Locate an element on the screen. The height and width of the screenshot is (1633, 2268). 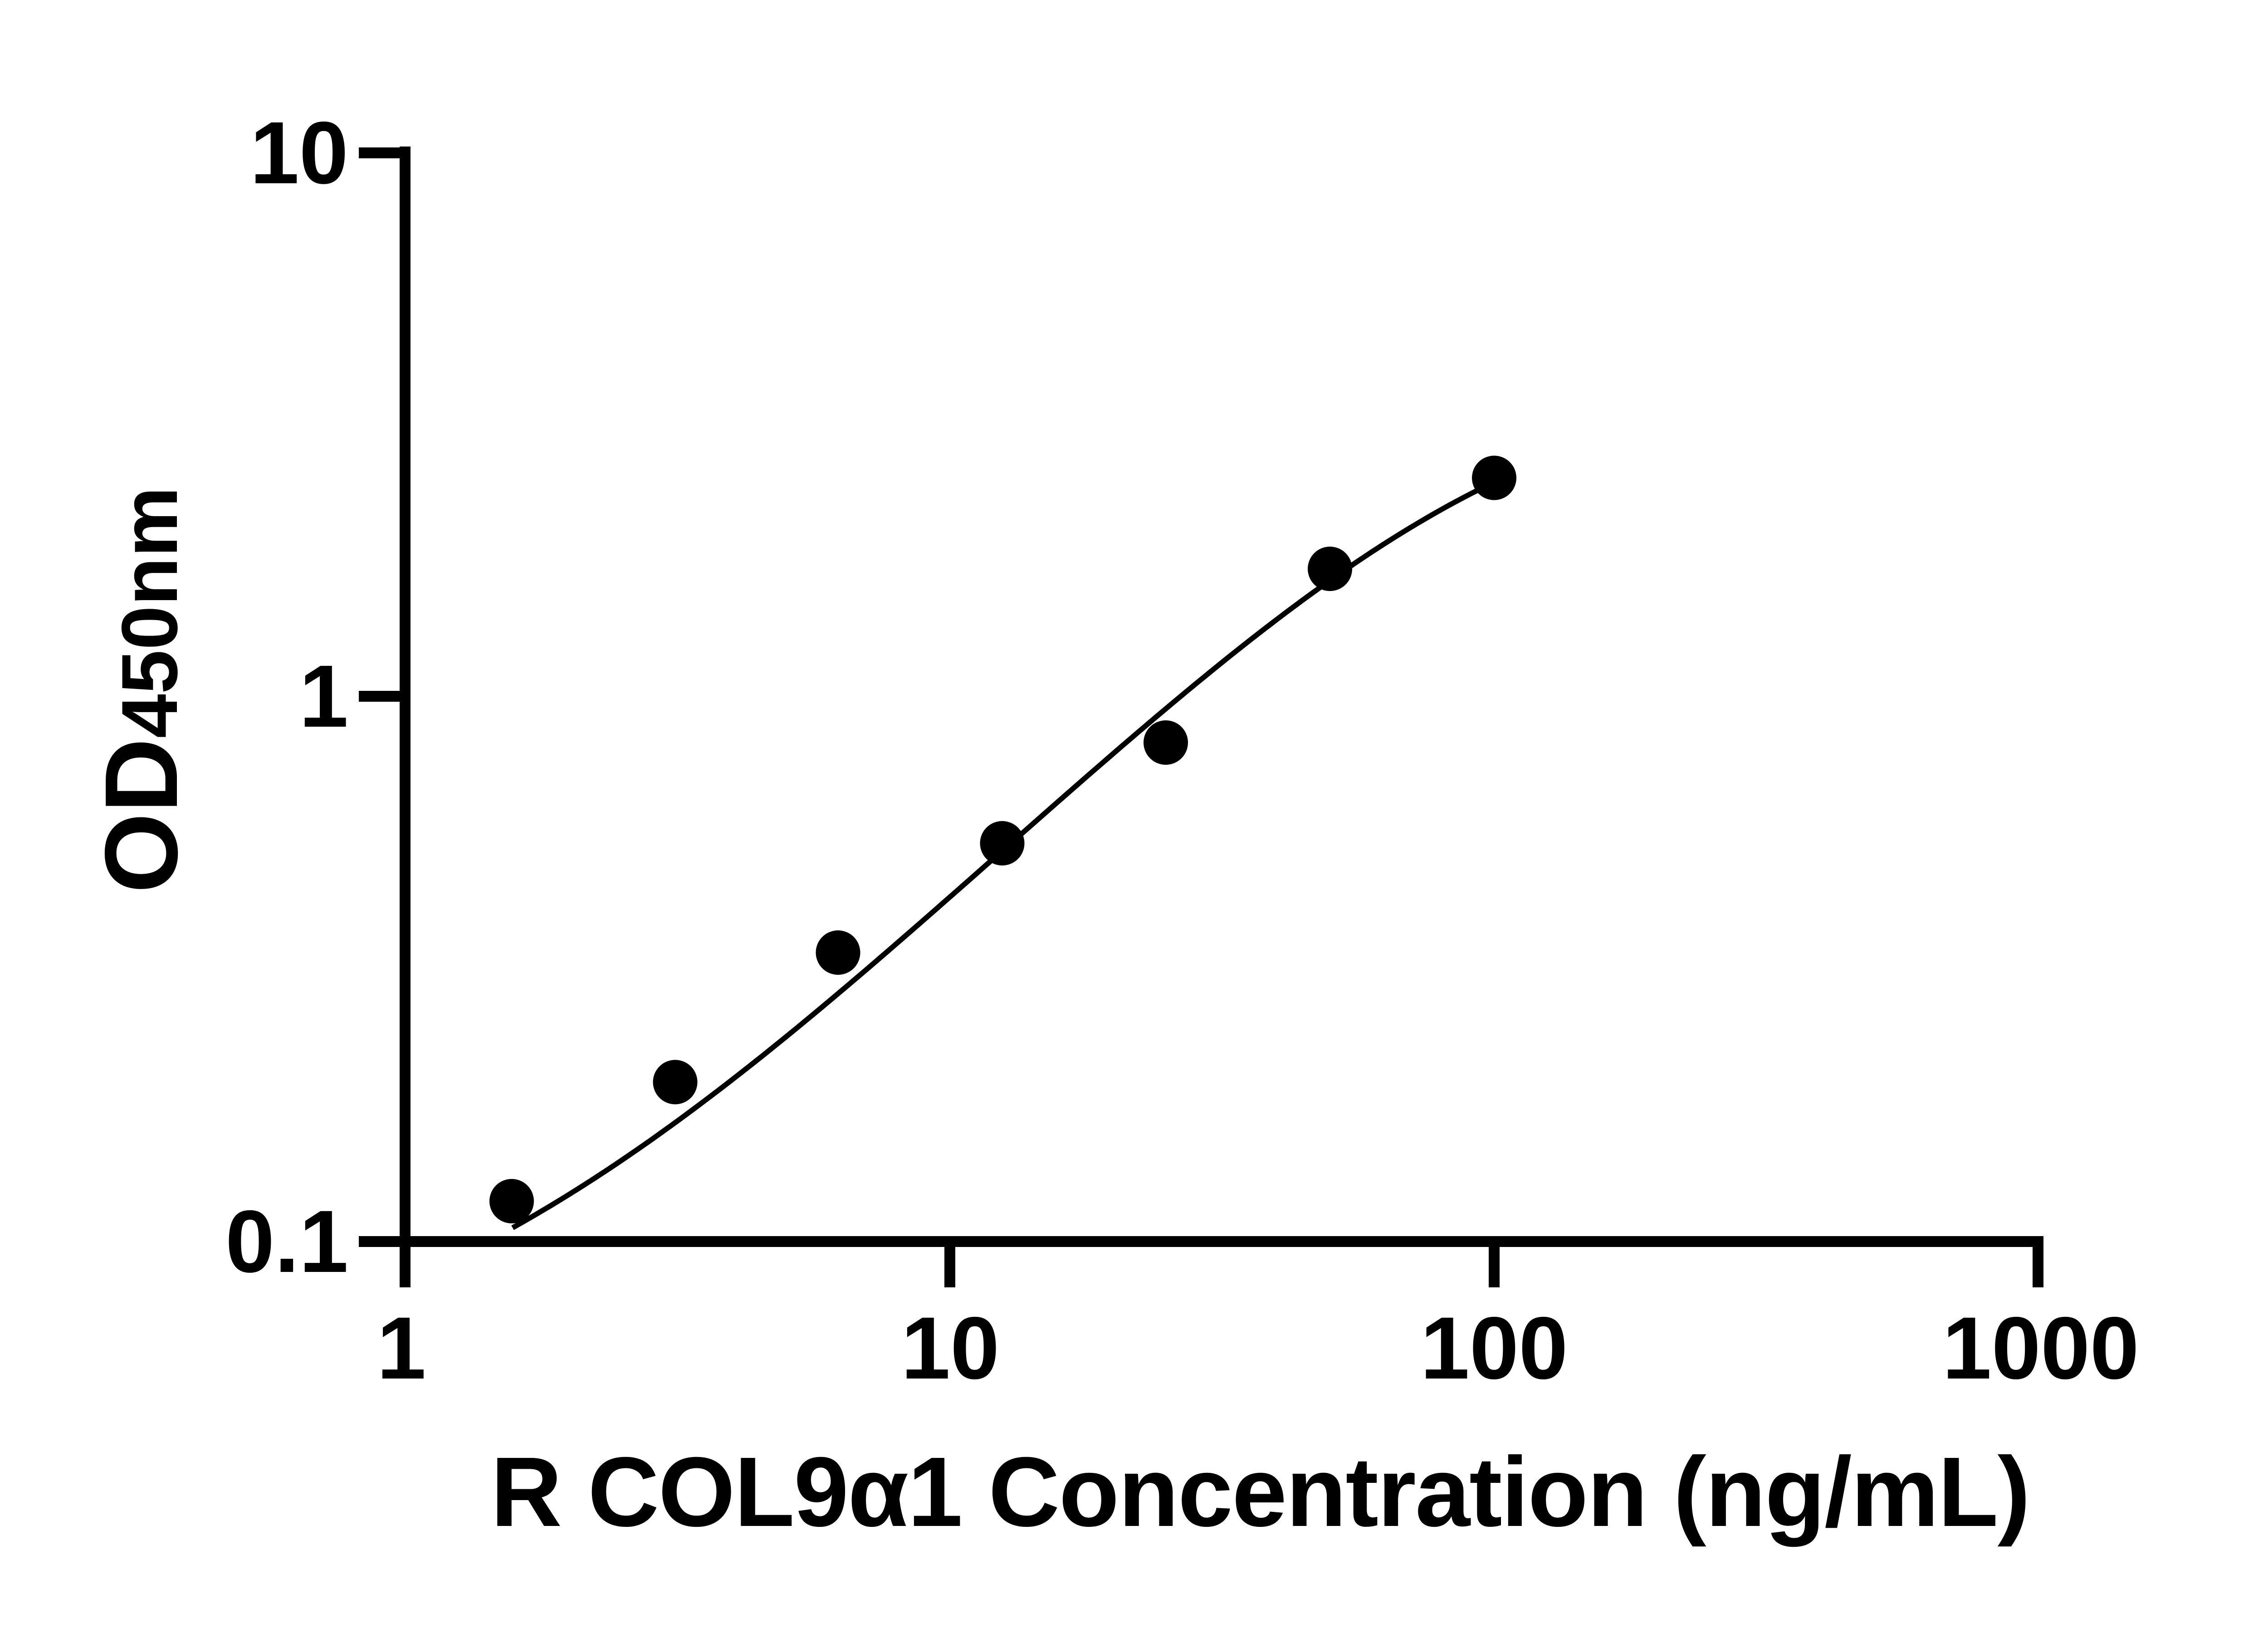
svg-text: OD450nm is located at coordinates (141, 690).